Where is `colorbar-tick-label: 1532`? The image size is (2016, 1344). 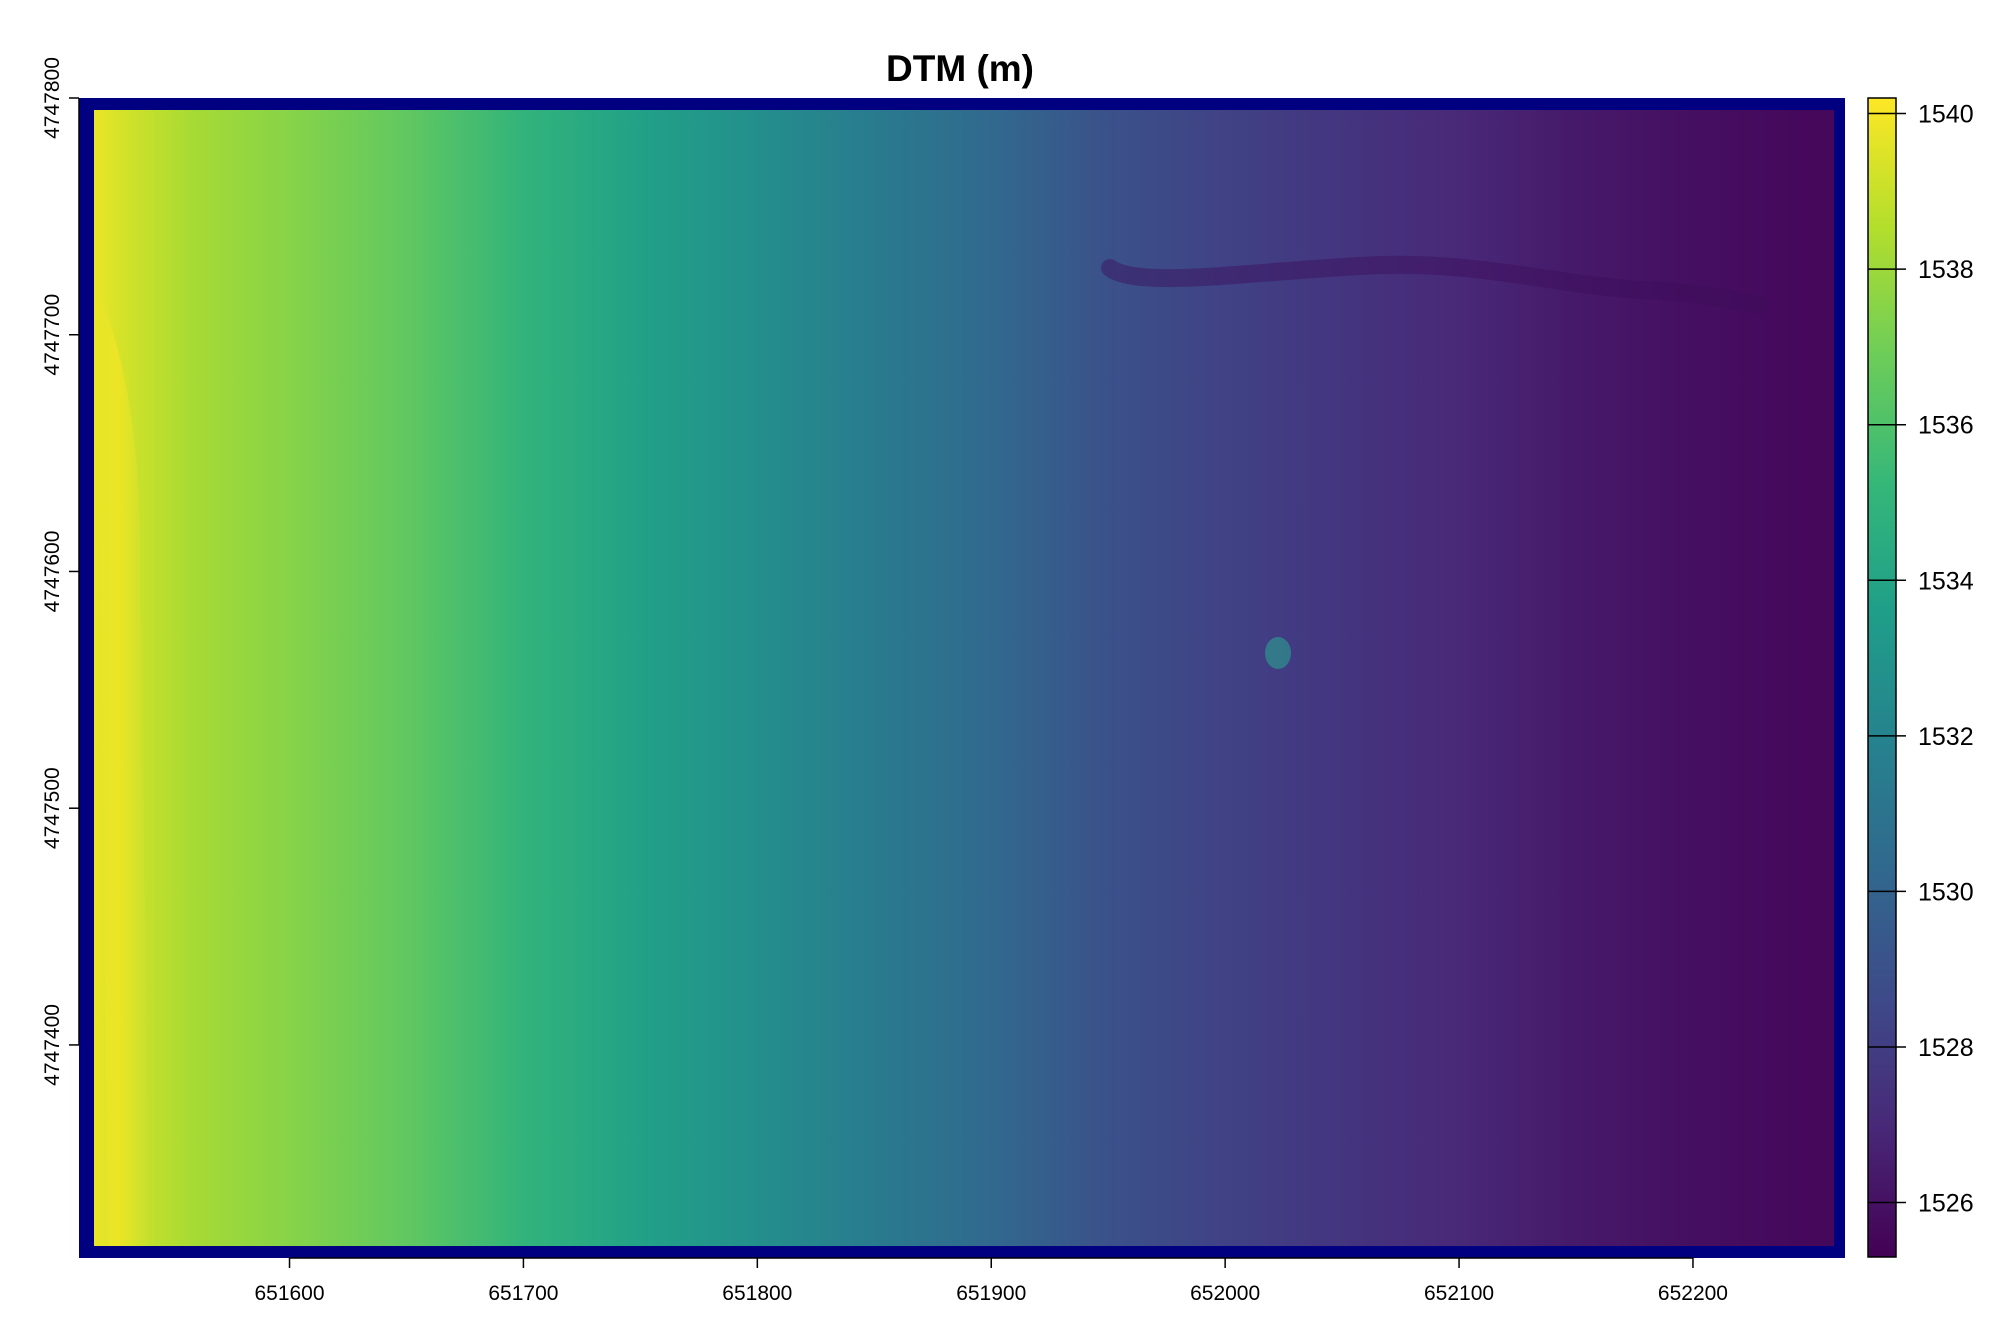
colorbar-tick-label: 1532 is located at coordinates (1946, 737).